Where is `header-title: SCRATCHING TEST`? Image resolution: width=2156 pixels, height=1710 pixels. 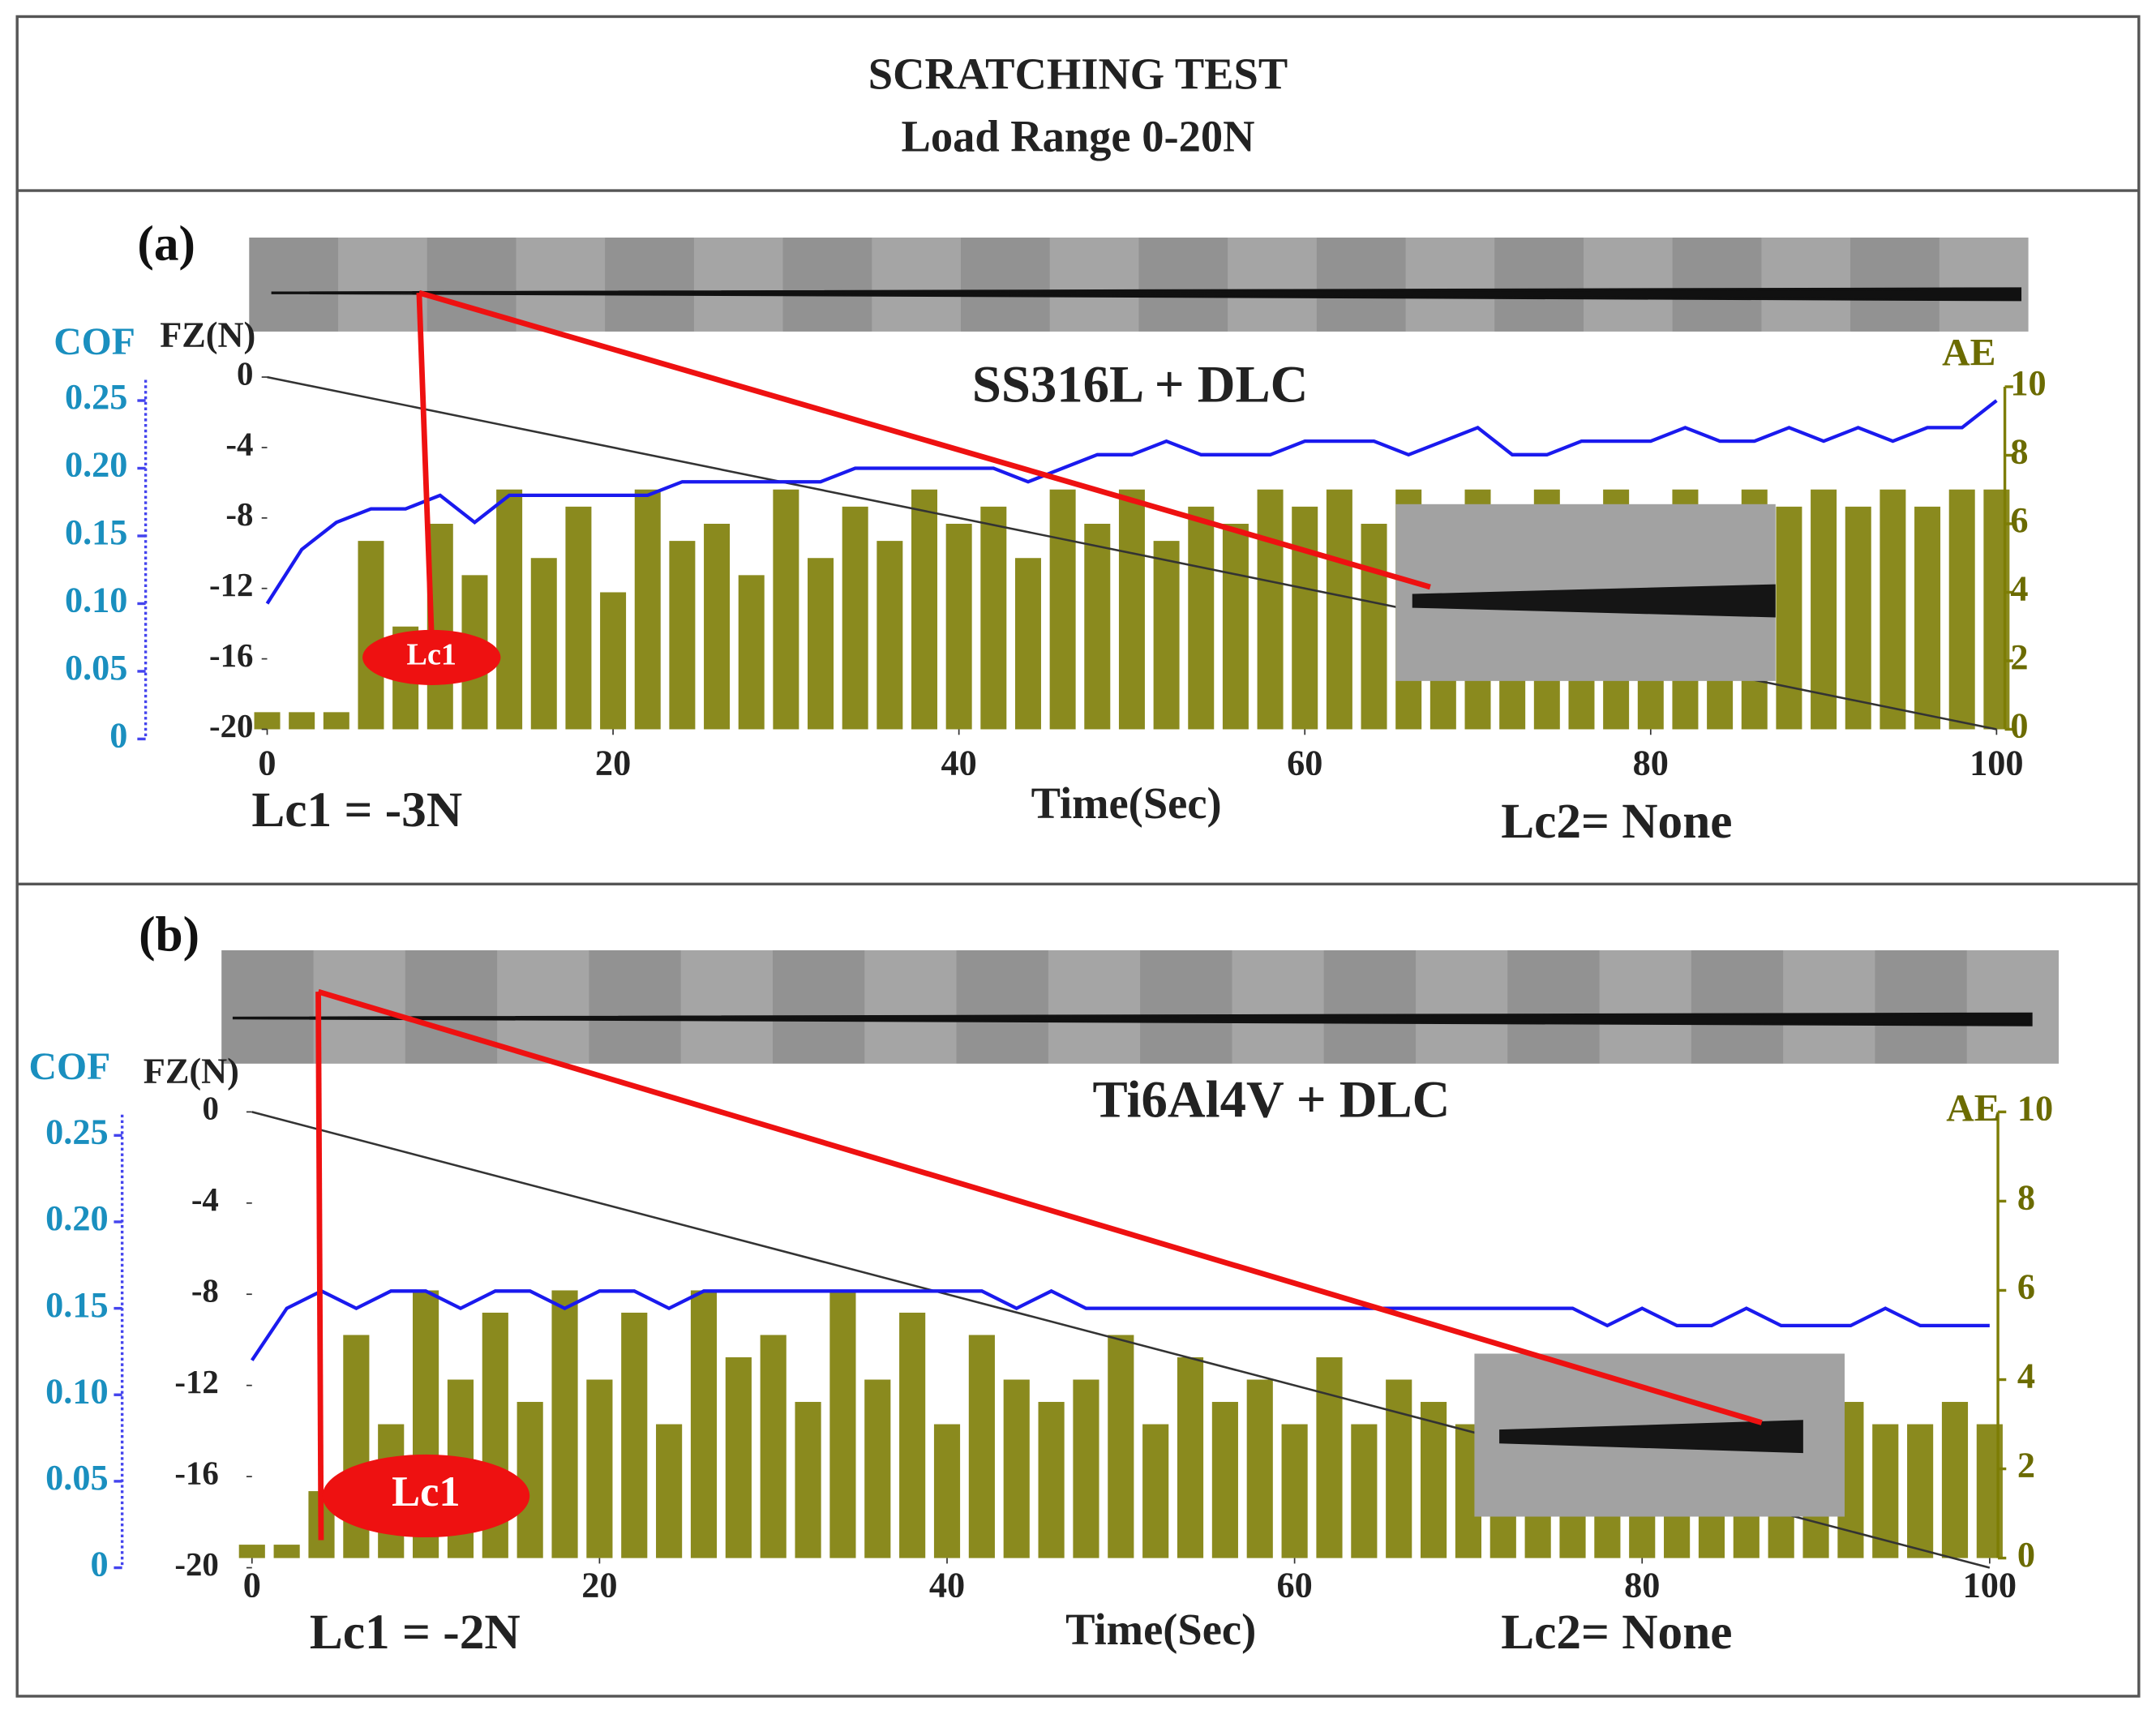
header-title: SCRATCHING TEST is located at coordinates (1078, 74).